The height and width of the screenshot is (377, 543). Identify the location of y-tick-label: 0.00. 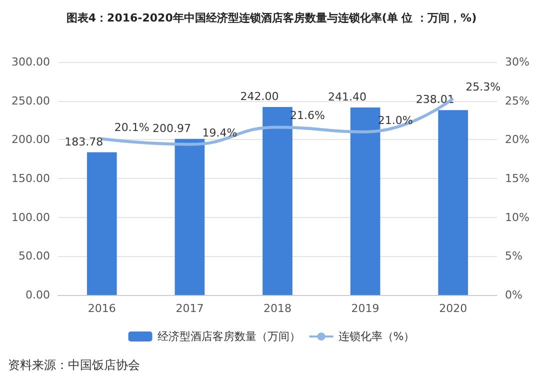
(38, 295).